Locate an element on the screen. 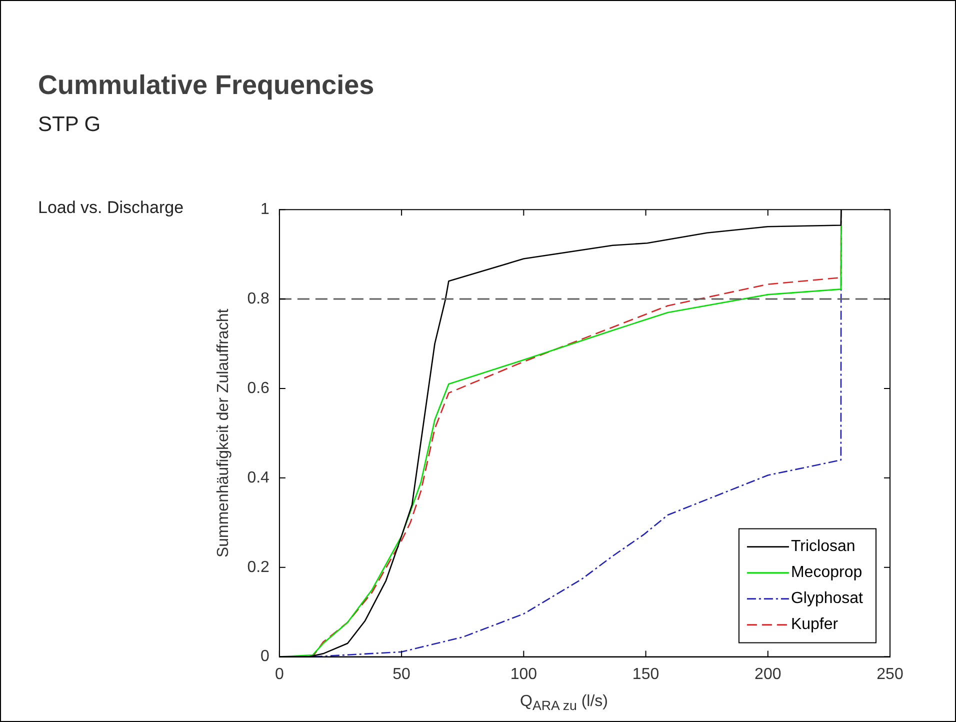 The height and width of the screenshot is (722, 956). y-tick-label: 0.6 is located at coordinates (258, 388).